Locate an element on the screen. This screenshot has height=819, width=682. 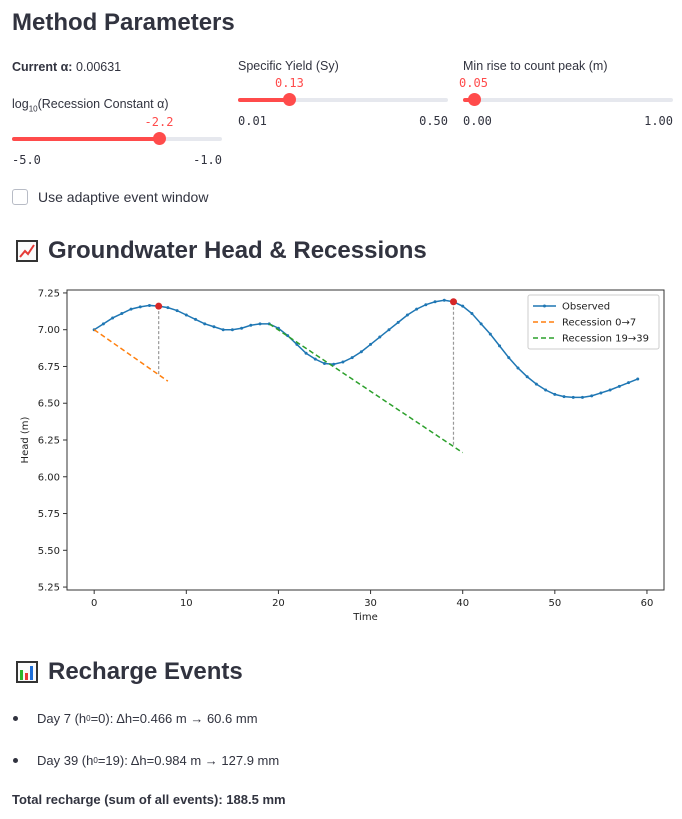
legend: Observed Recession 0→7 Recession 19→39 is located at coordinates (593, 322).